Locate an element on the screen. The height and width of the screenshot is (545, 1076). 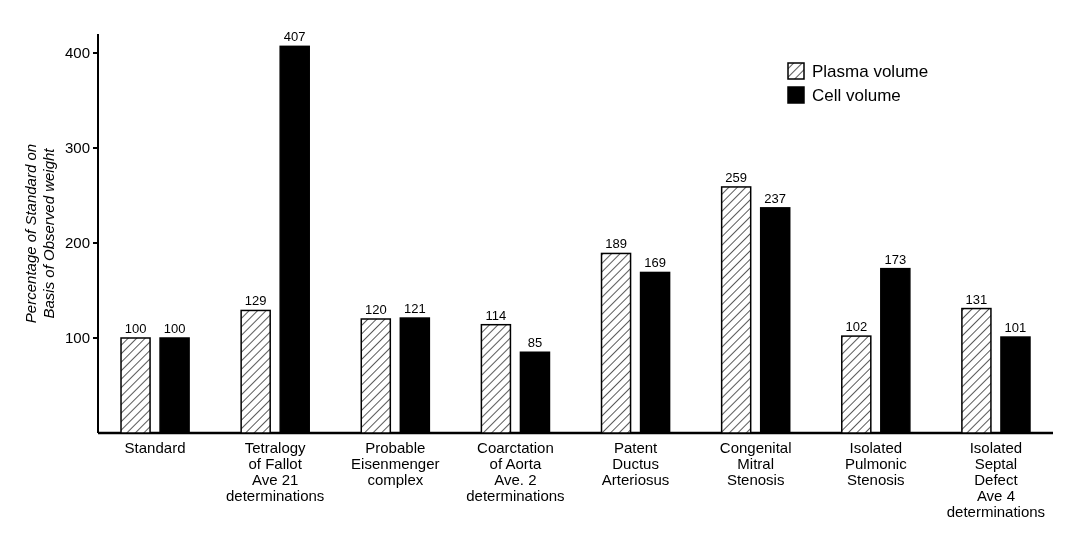
x-tick-label: Isolated Septal Defect Ave 4 determinations is located at coordinates (996, 479).